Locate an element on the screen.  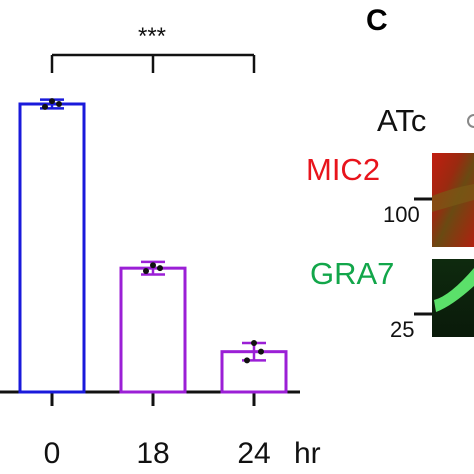
mw-label-25: 25 is located at coordinates (402, 329).